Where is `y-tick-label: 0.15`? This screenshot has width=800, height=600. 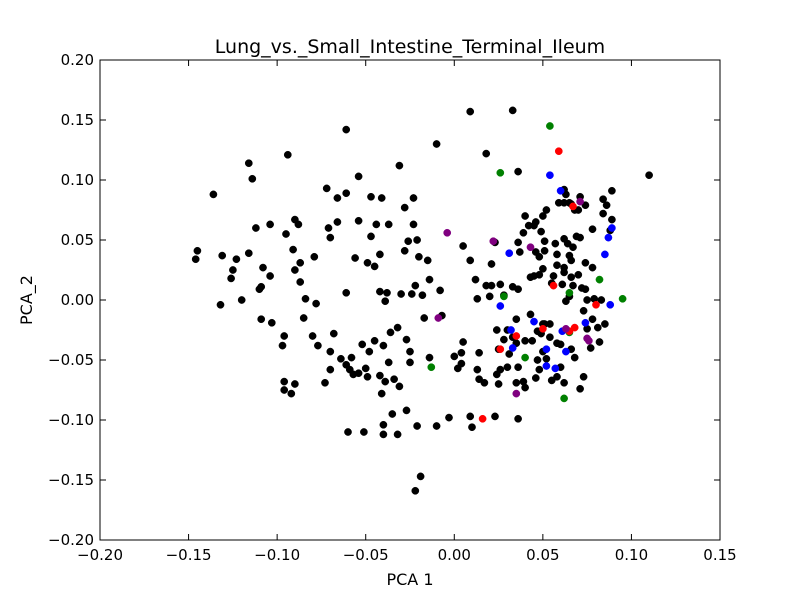
y-tick-label: 0.15 is located at coordinates (77, 120).